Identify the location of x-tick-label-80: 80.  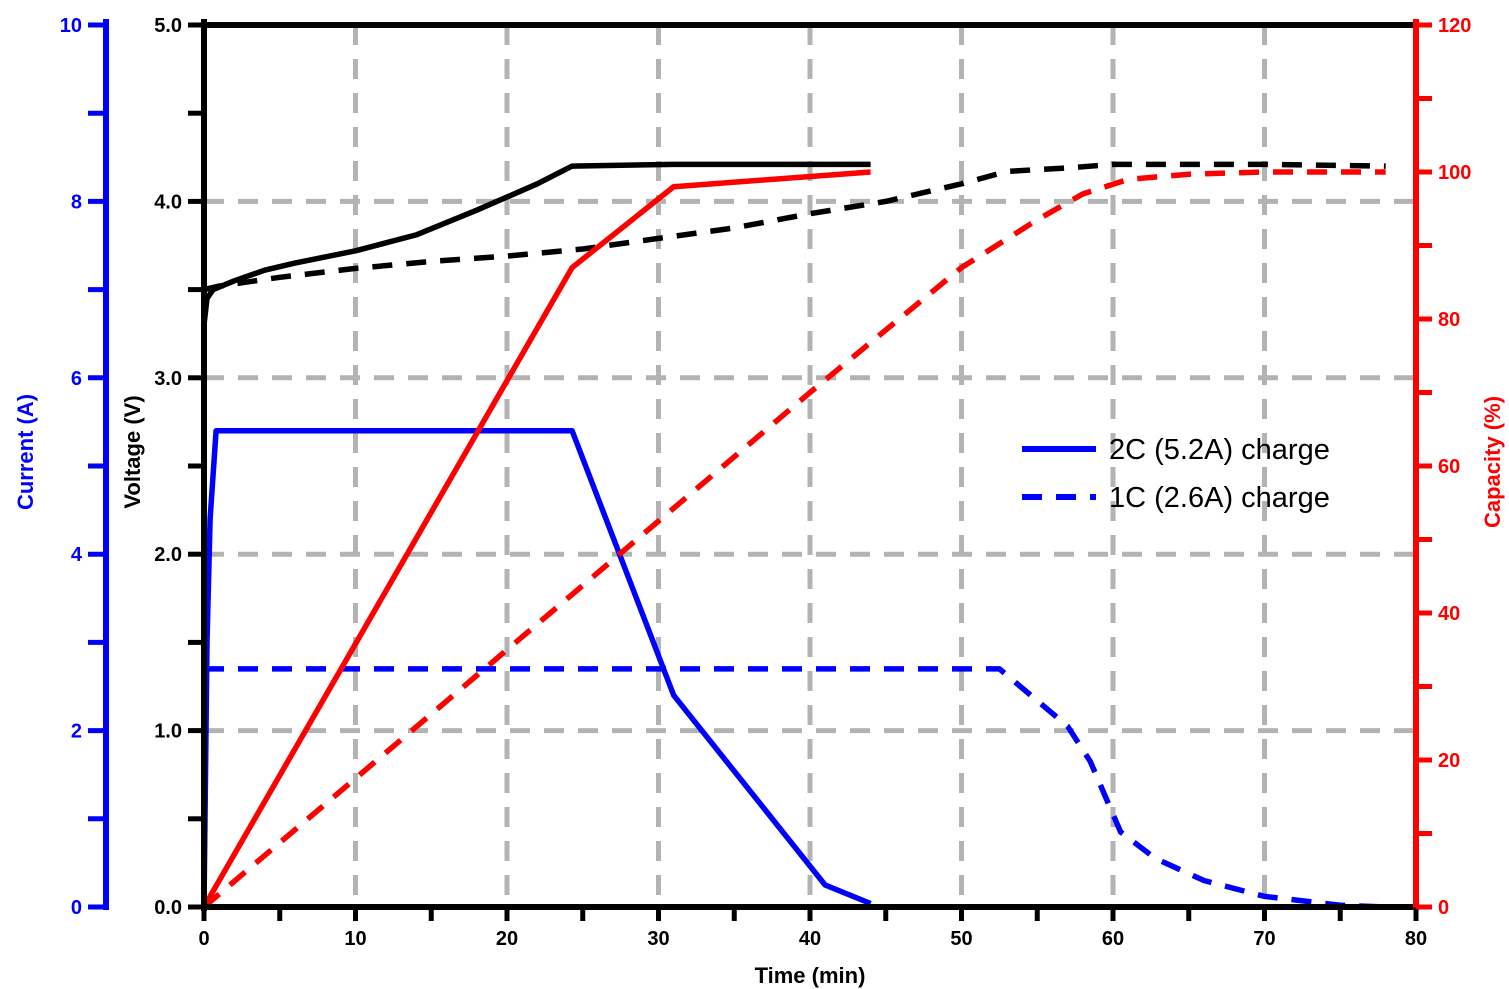
(1416, 939).